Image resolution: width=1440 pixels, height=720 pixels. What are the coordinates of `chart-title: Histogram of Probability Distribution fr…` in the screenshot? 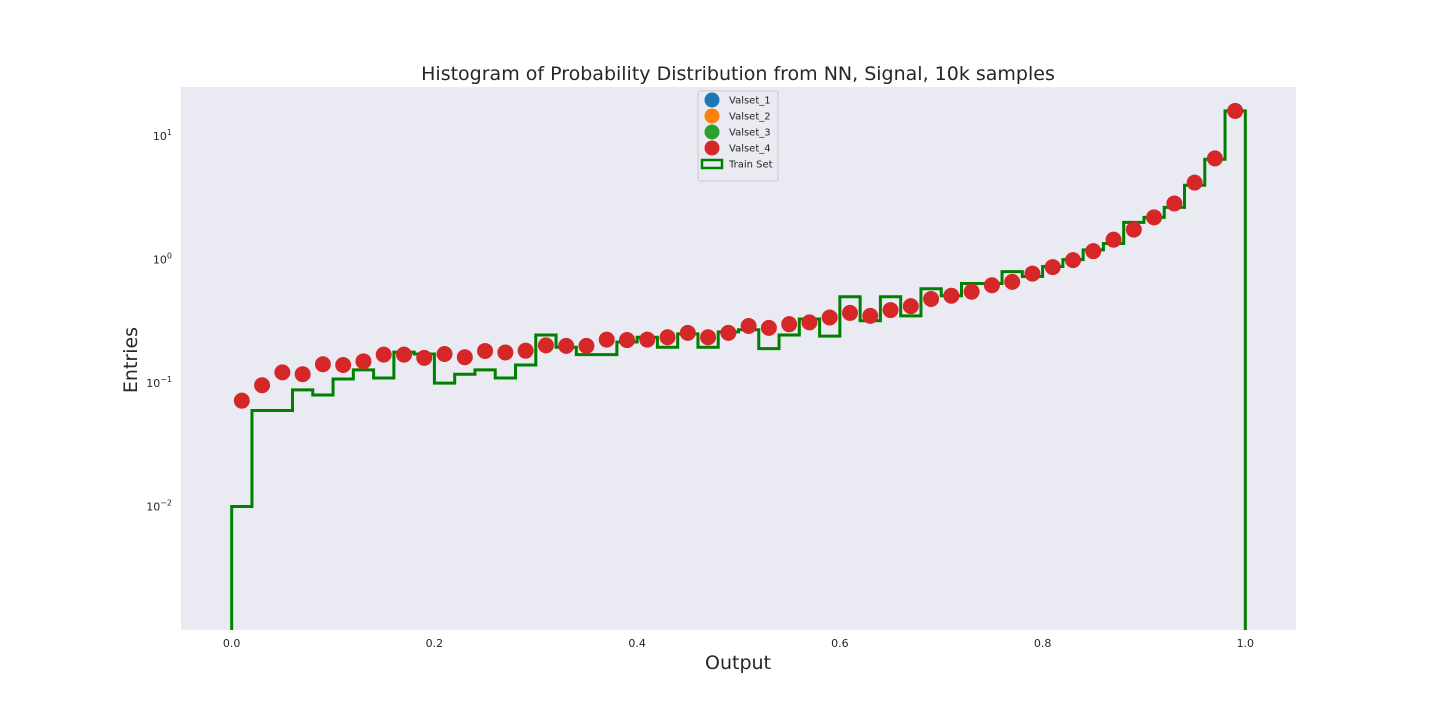 It's located at (738, 74).